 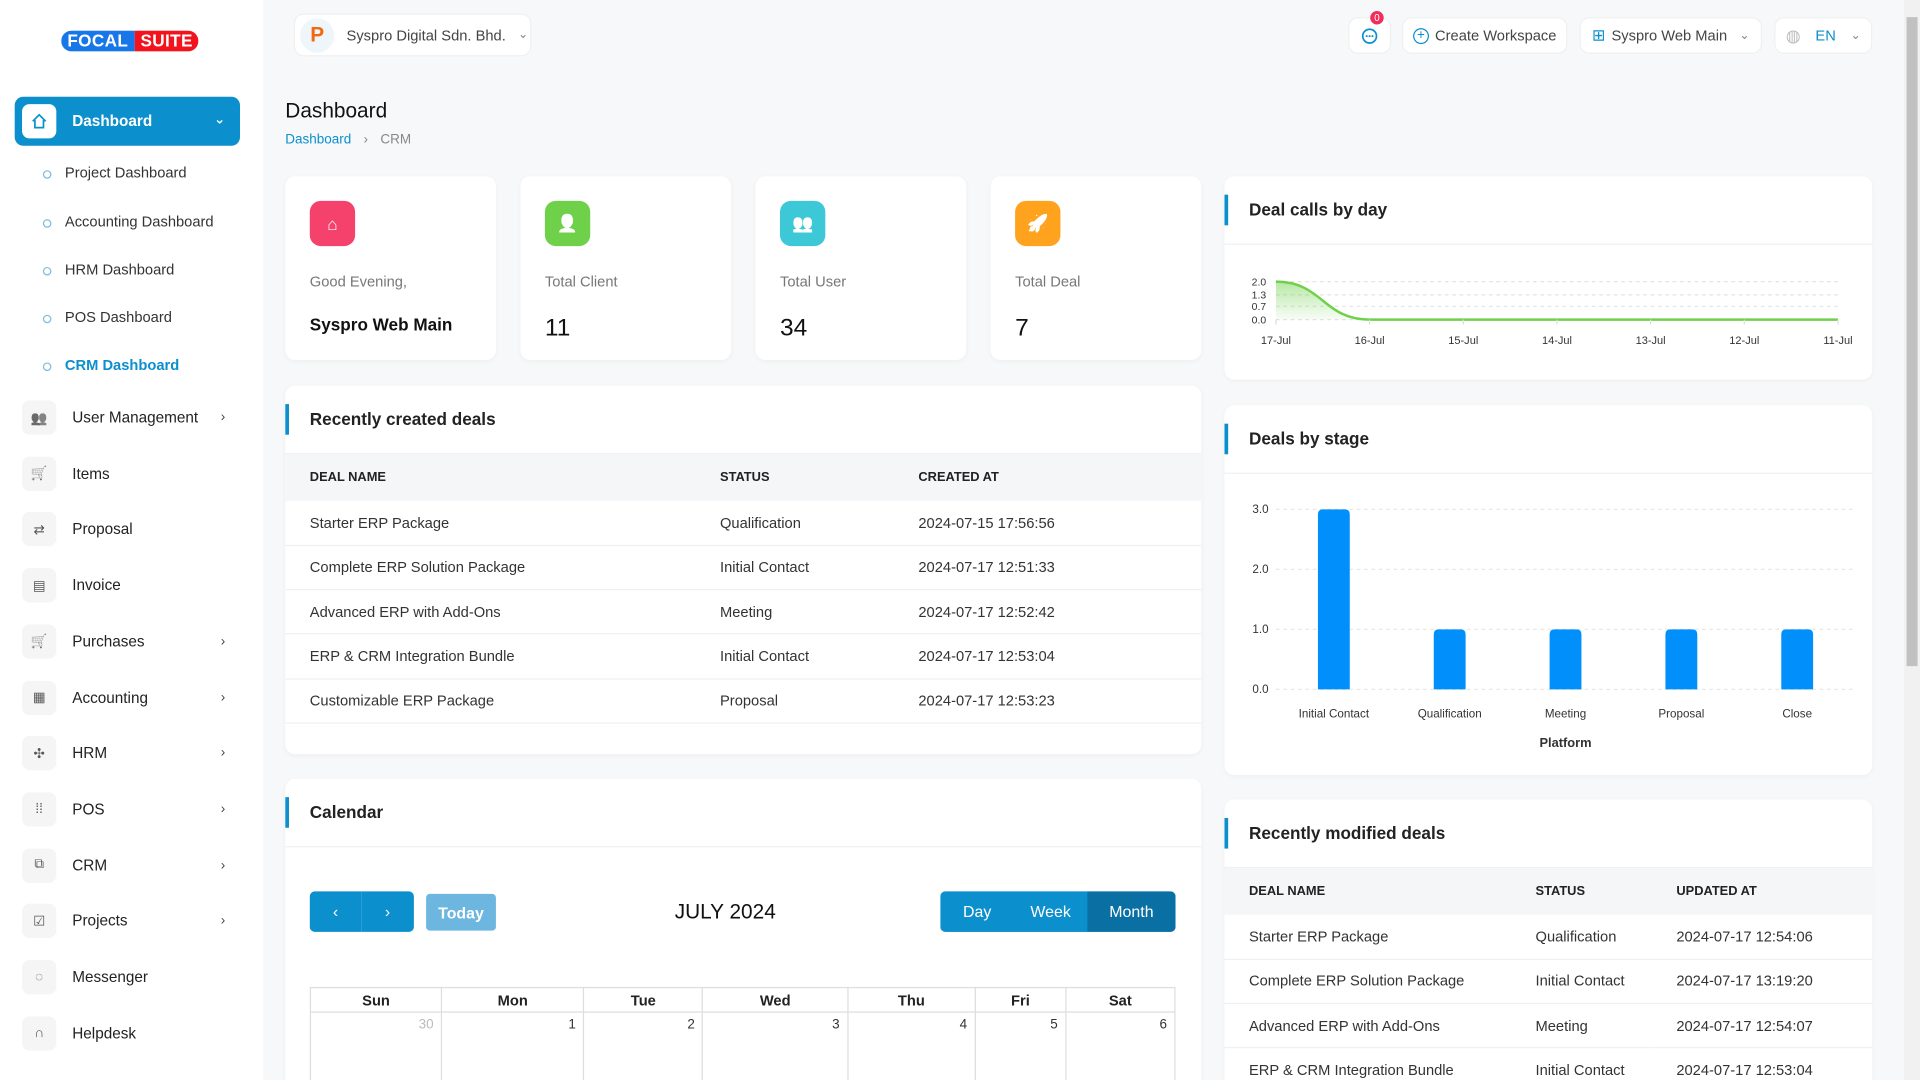 I want to click on sidebar-subitem: Project Dashboard, so click(x=114, y=173).